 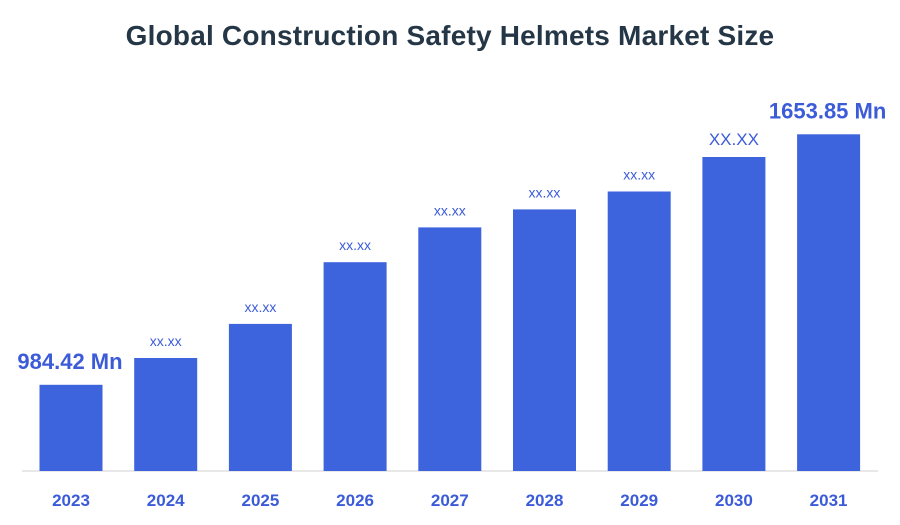 What do you see at coordinates (69, 361) in the screenshot?
I see `data-label-2023: 984.42 Mn` at bounding box center [69, 361].